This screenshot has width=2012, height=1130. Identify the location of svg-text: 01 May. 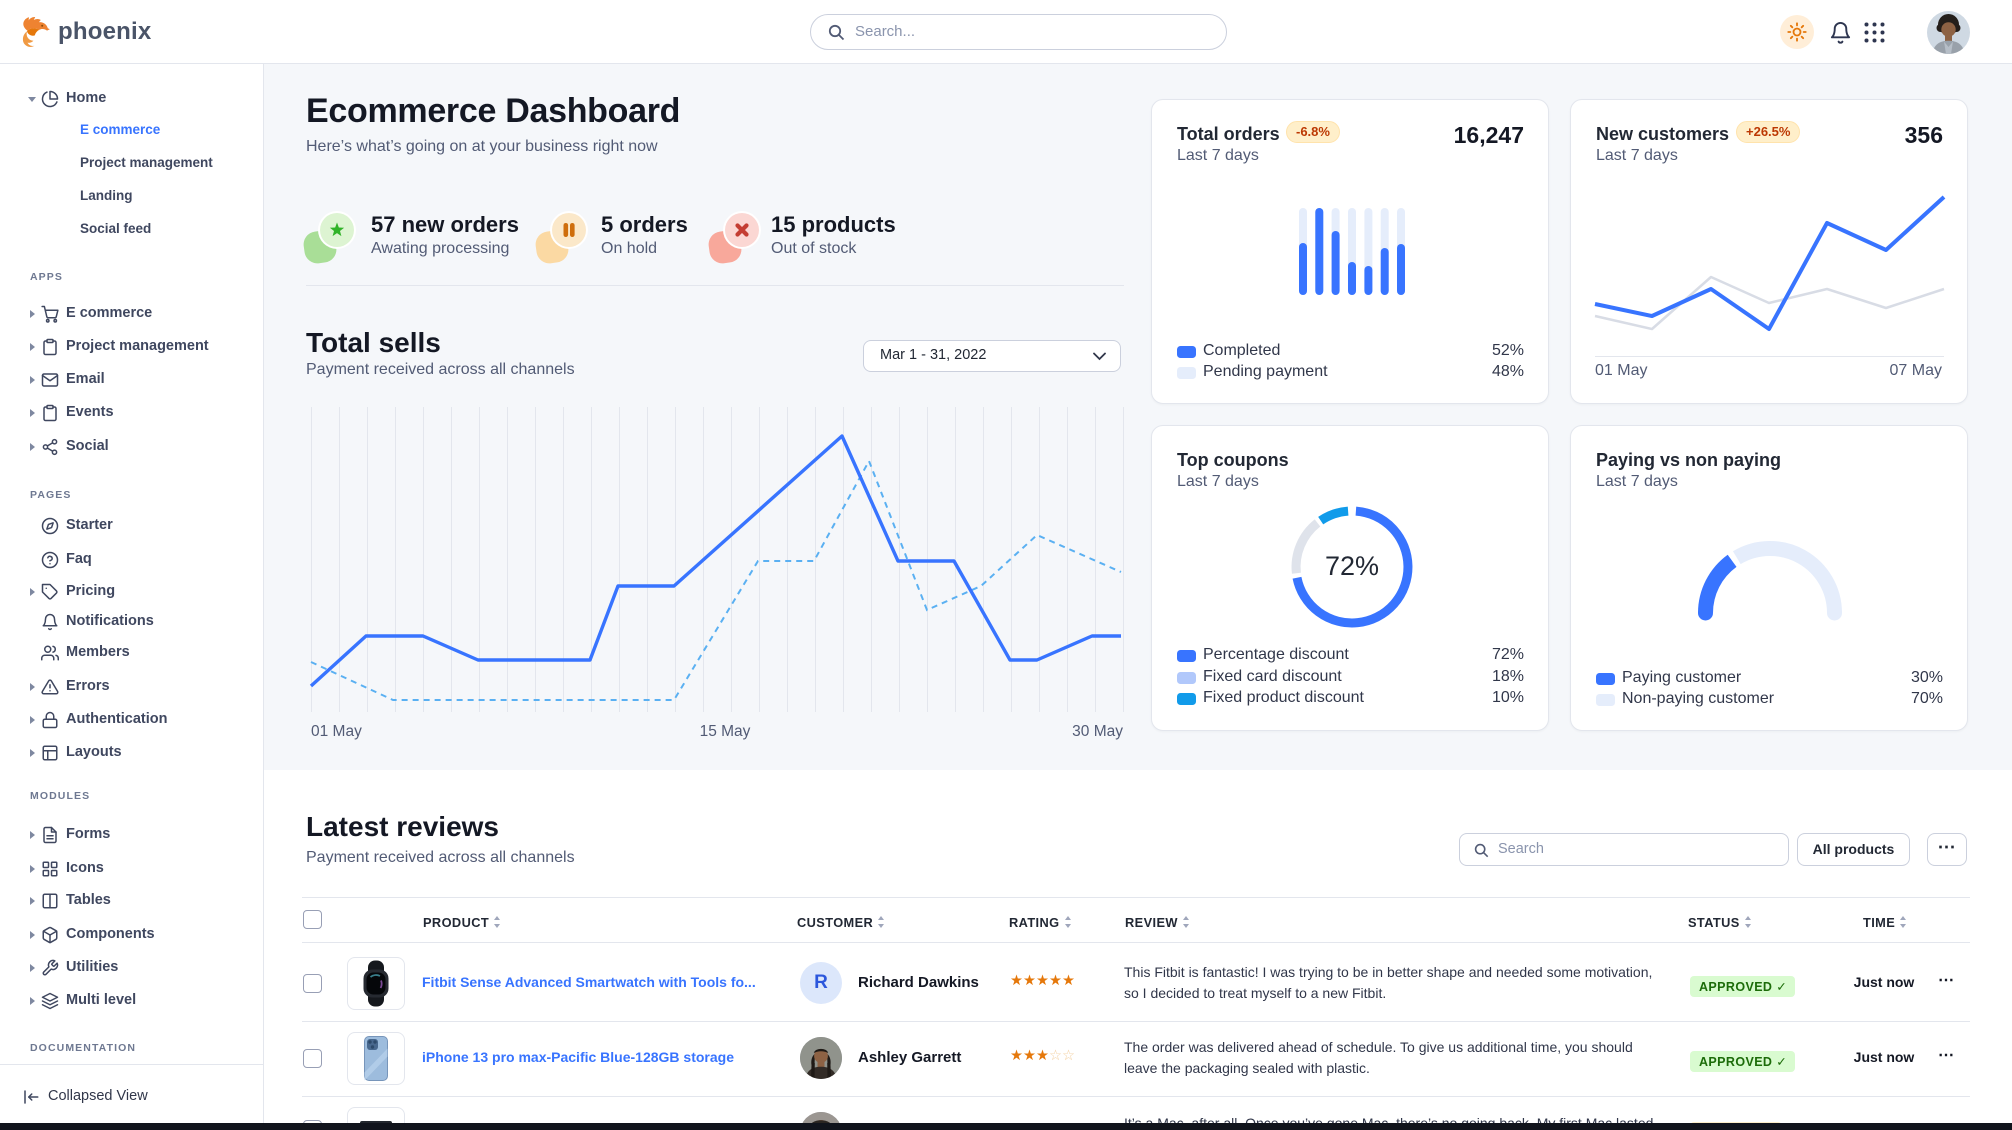
(336, 731).